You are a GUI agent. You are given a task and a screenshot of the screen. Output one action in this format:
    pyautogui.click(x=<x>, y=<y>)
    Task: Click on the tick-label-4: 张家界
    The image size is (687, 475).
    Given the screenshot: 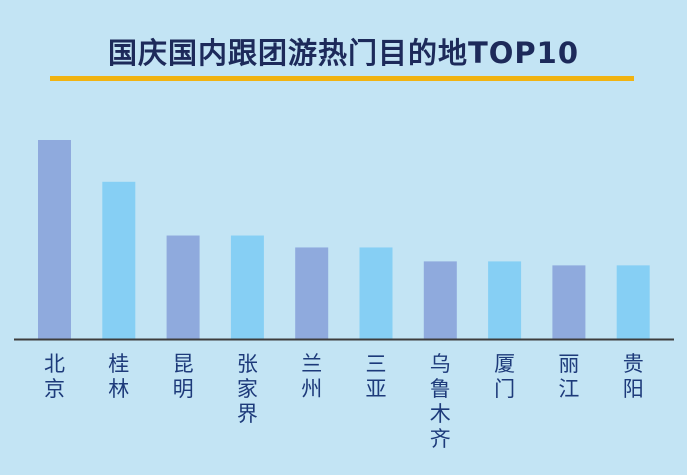 What is the action you would take?
    pyautogui.click(x=247, y=389)
    